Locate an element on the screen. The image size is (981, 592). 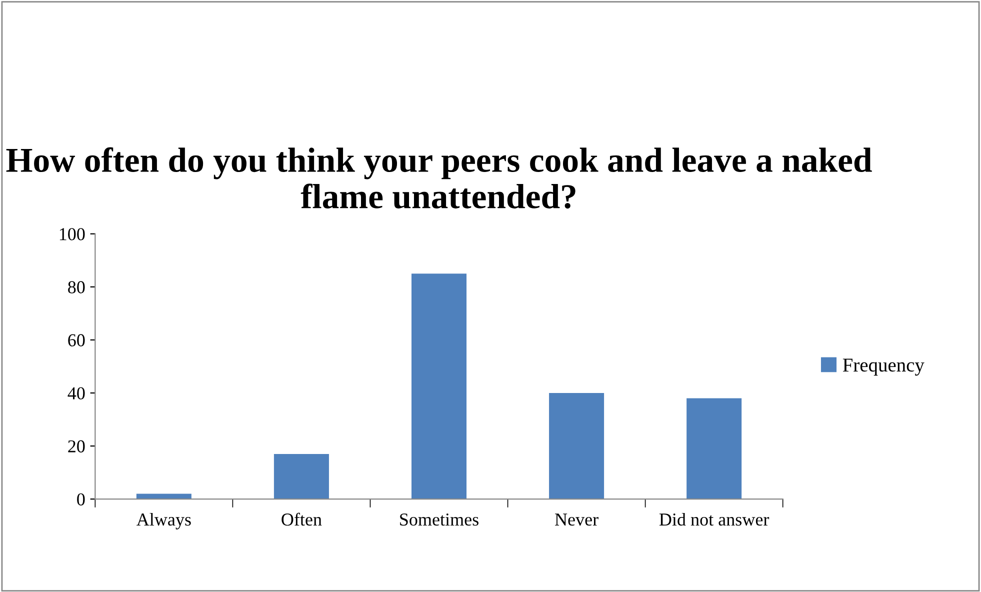
x-tick-label: Did not answer is located at coordinates (714, 519).